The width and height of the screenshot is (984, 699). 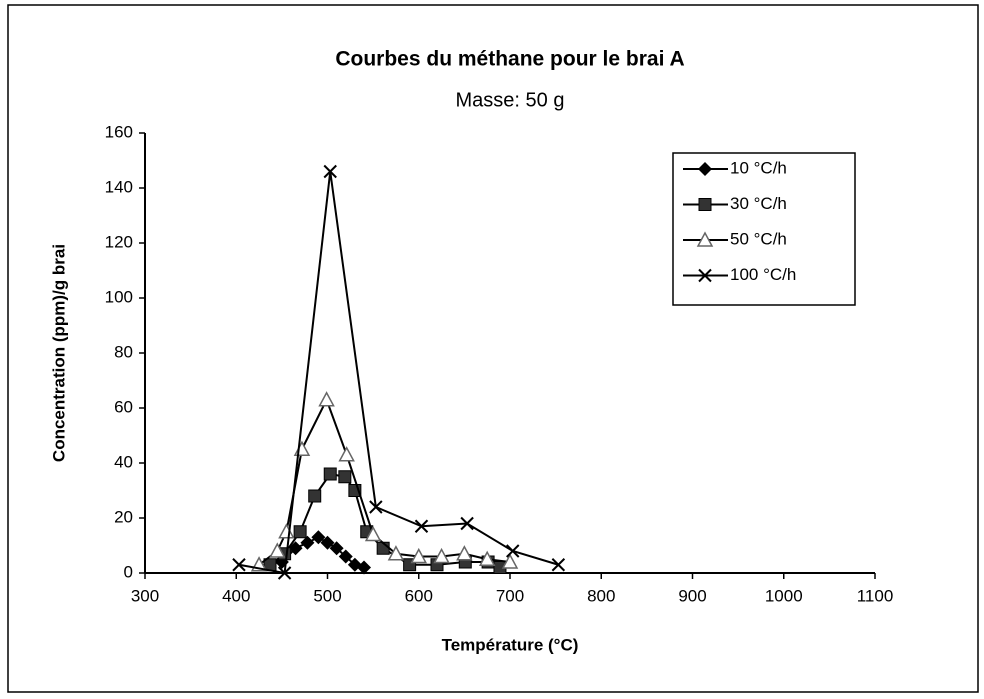 What do you see at coordinates (236, 595) in the screenshot?
I see `x-tick-label: 400` at bounding box center [236, 595].